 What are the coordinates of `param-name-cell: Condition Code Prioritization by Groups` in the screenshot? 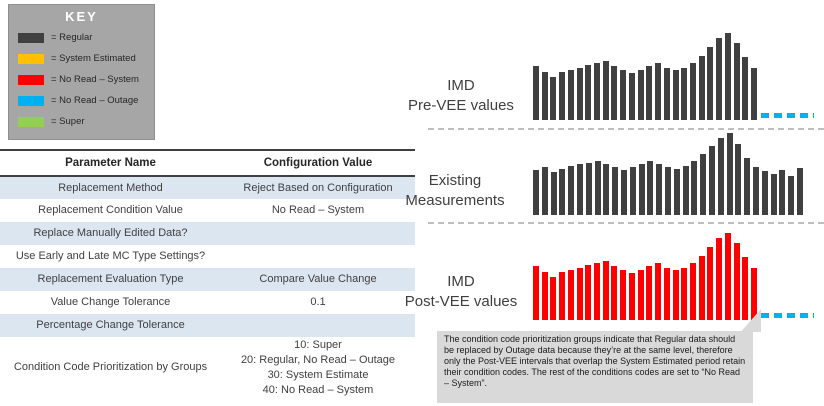 It's located at (110, 367).